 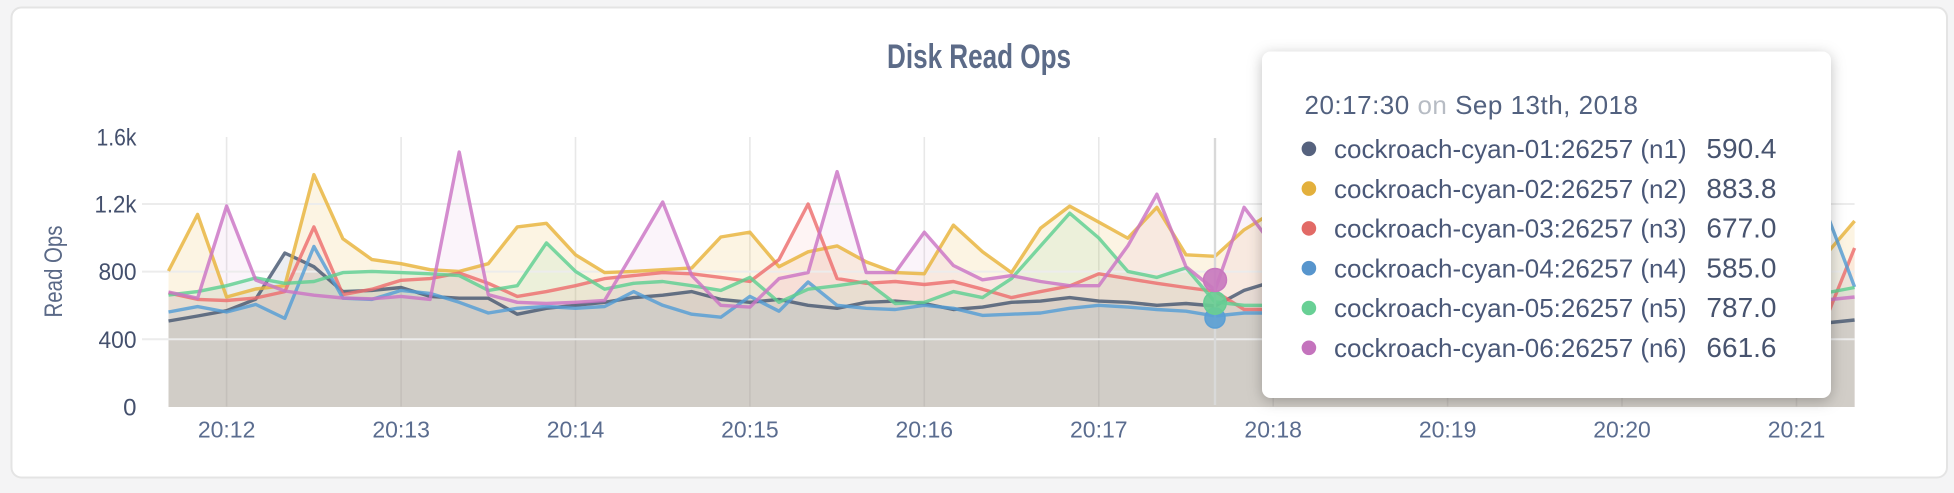 What do you see at coordinates (979, 57) in the screenshot?
I see `svg-text: Disk Read Ops` at bounding box center [979, 57].